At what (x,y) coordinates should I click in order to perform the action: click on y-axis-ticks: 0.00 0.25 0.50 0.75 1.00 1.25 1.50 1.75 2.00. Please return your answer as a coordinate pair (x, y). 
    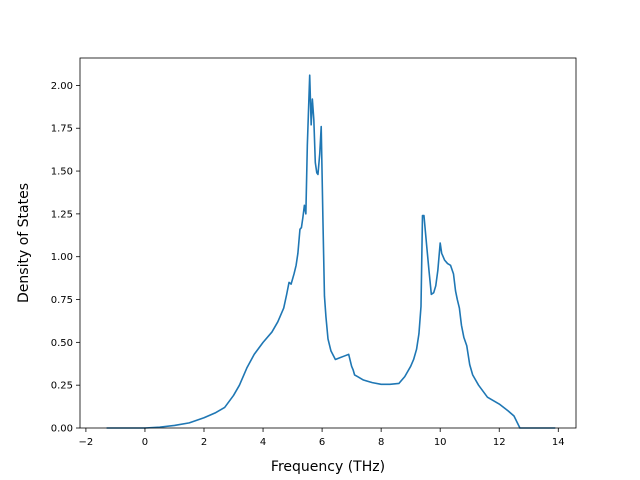
    Looking at the image, I should click on (65, 258).